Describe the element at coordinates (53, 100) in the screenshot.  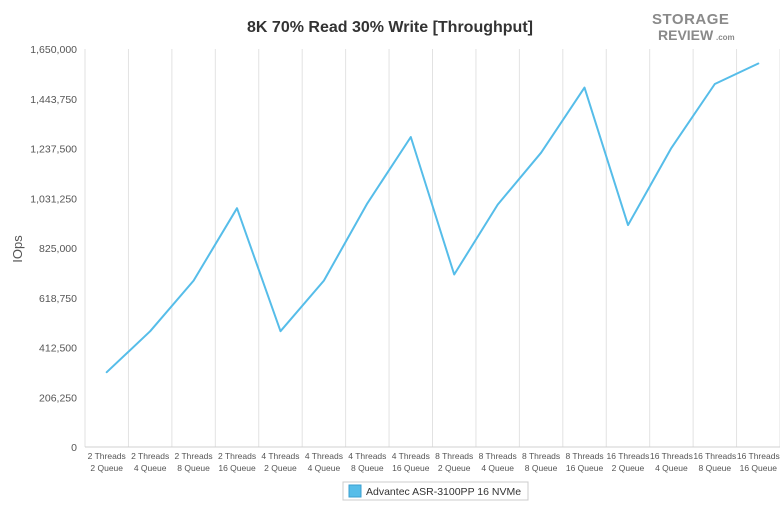
I see `y-tick-label: 1,443,750` at that location.